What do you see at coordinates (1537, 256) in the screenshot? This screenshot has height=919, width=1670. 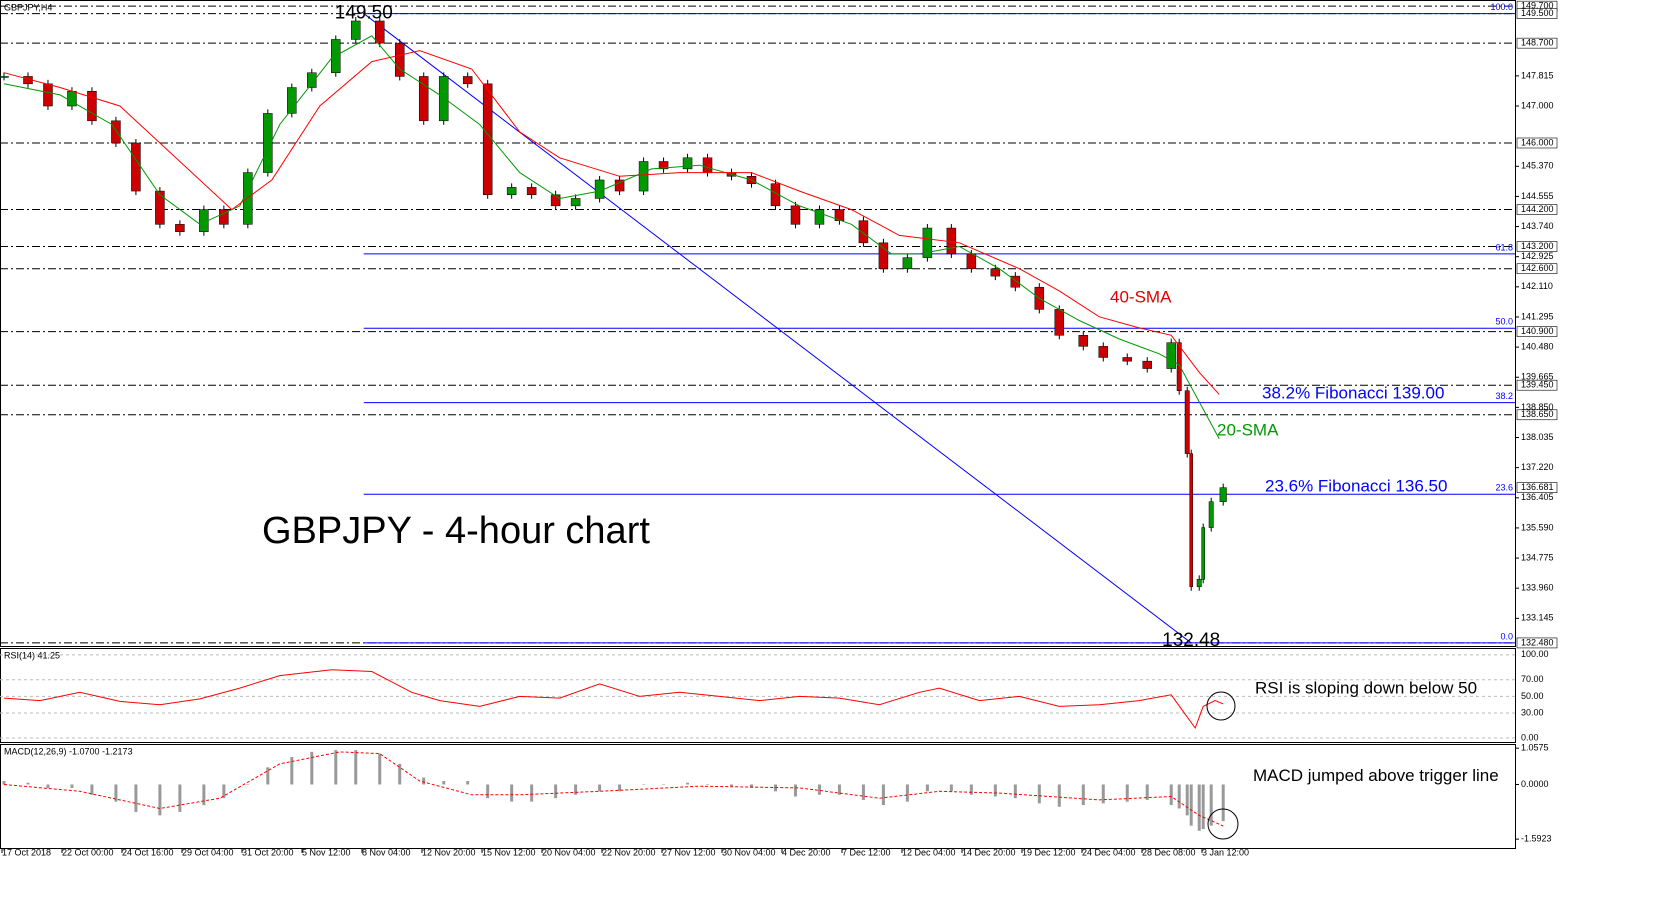 I see `y-tick-label: 142.925` at bounding box center [1537, 256].